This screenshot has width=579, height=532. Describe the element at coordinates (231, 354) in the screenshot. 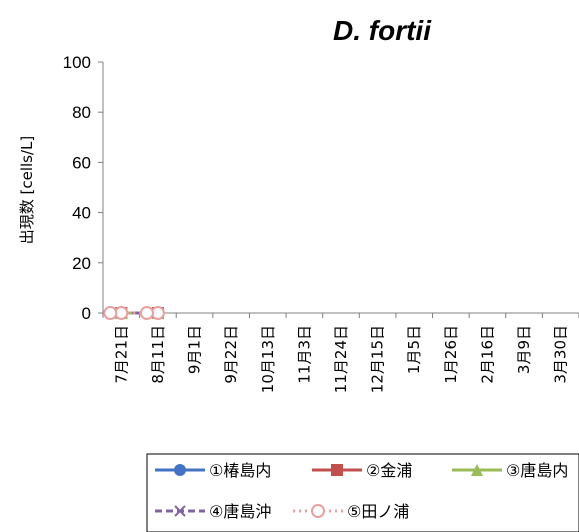

I see `x-tick-label: 9月22日` at that location.